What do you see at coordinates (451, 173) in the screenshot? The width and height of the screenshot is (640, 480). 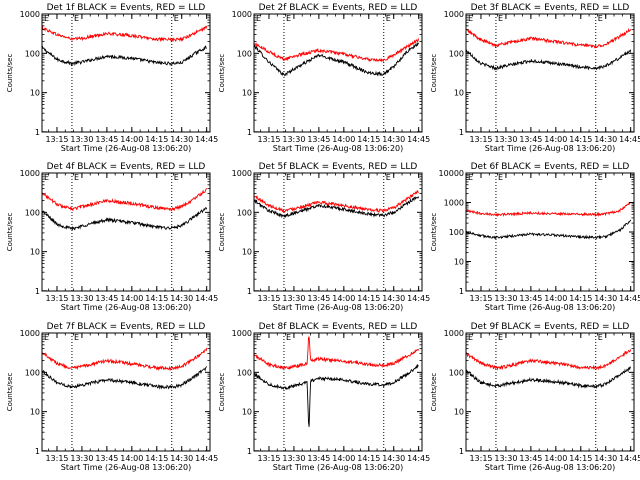 I see `y-tick-label: 10000` at bounding box center [451, 173].